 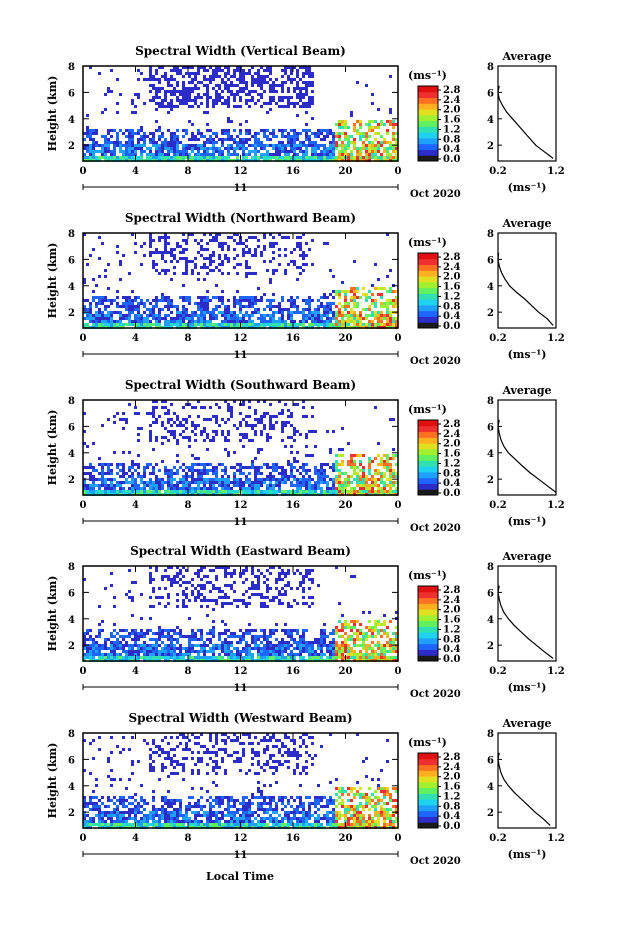 I want to click on colorbar-tick-label: 2.8, so click(x=451, y=257).